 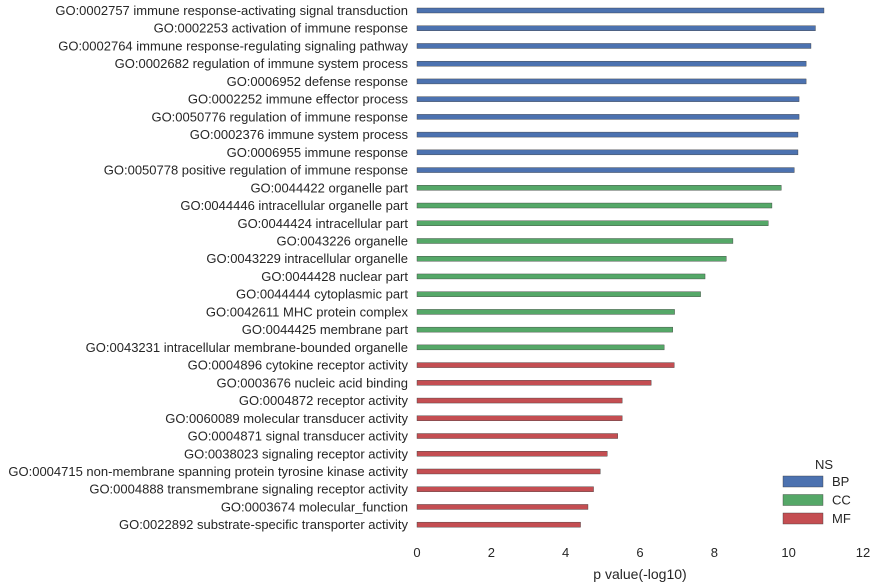 What do you see at coordinates (281, 28) in the screenshot?
I see `category-label: GO:0002253 activation of immune response` at bounding box center [281, 28].